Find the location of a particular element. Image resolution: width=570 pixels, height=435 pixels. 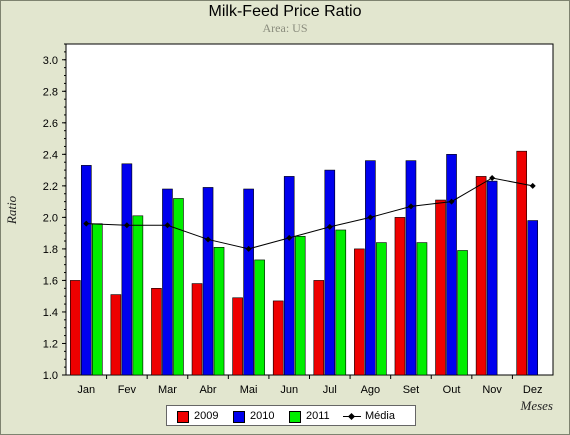

bar-2010-Nov is located at coordinates (492, 278).